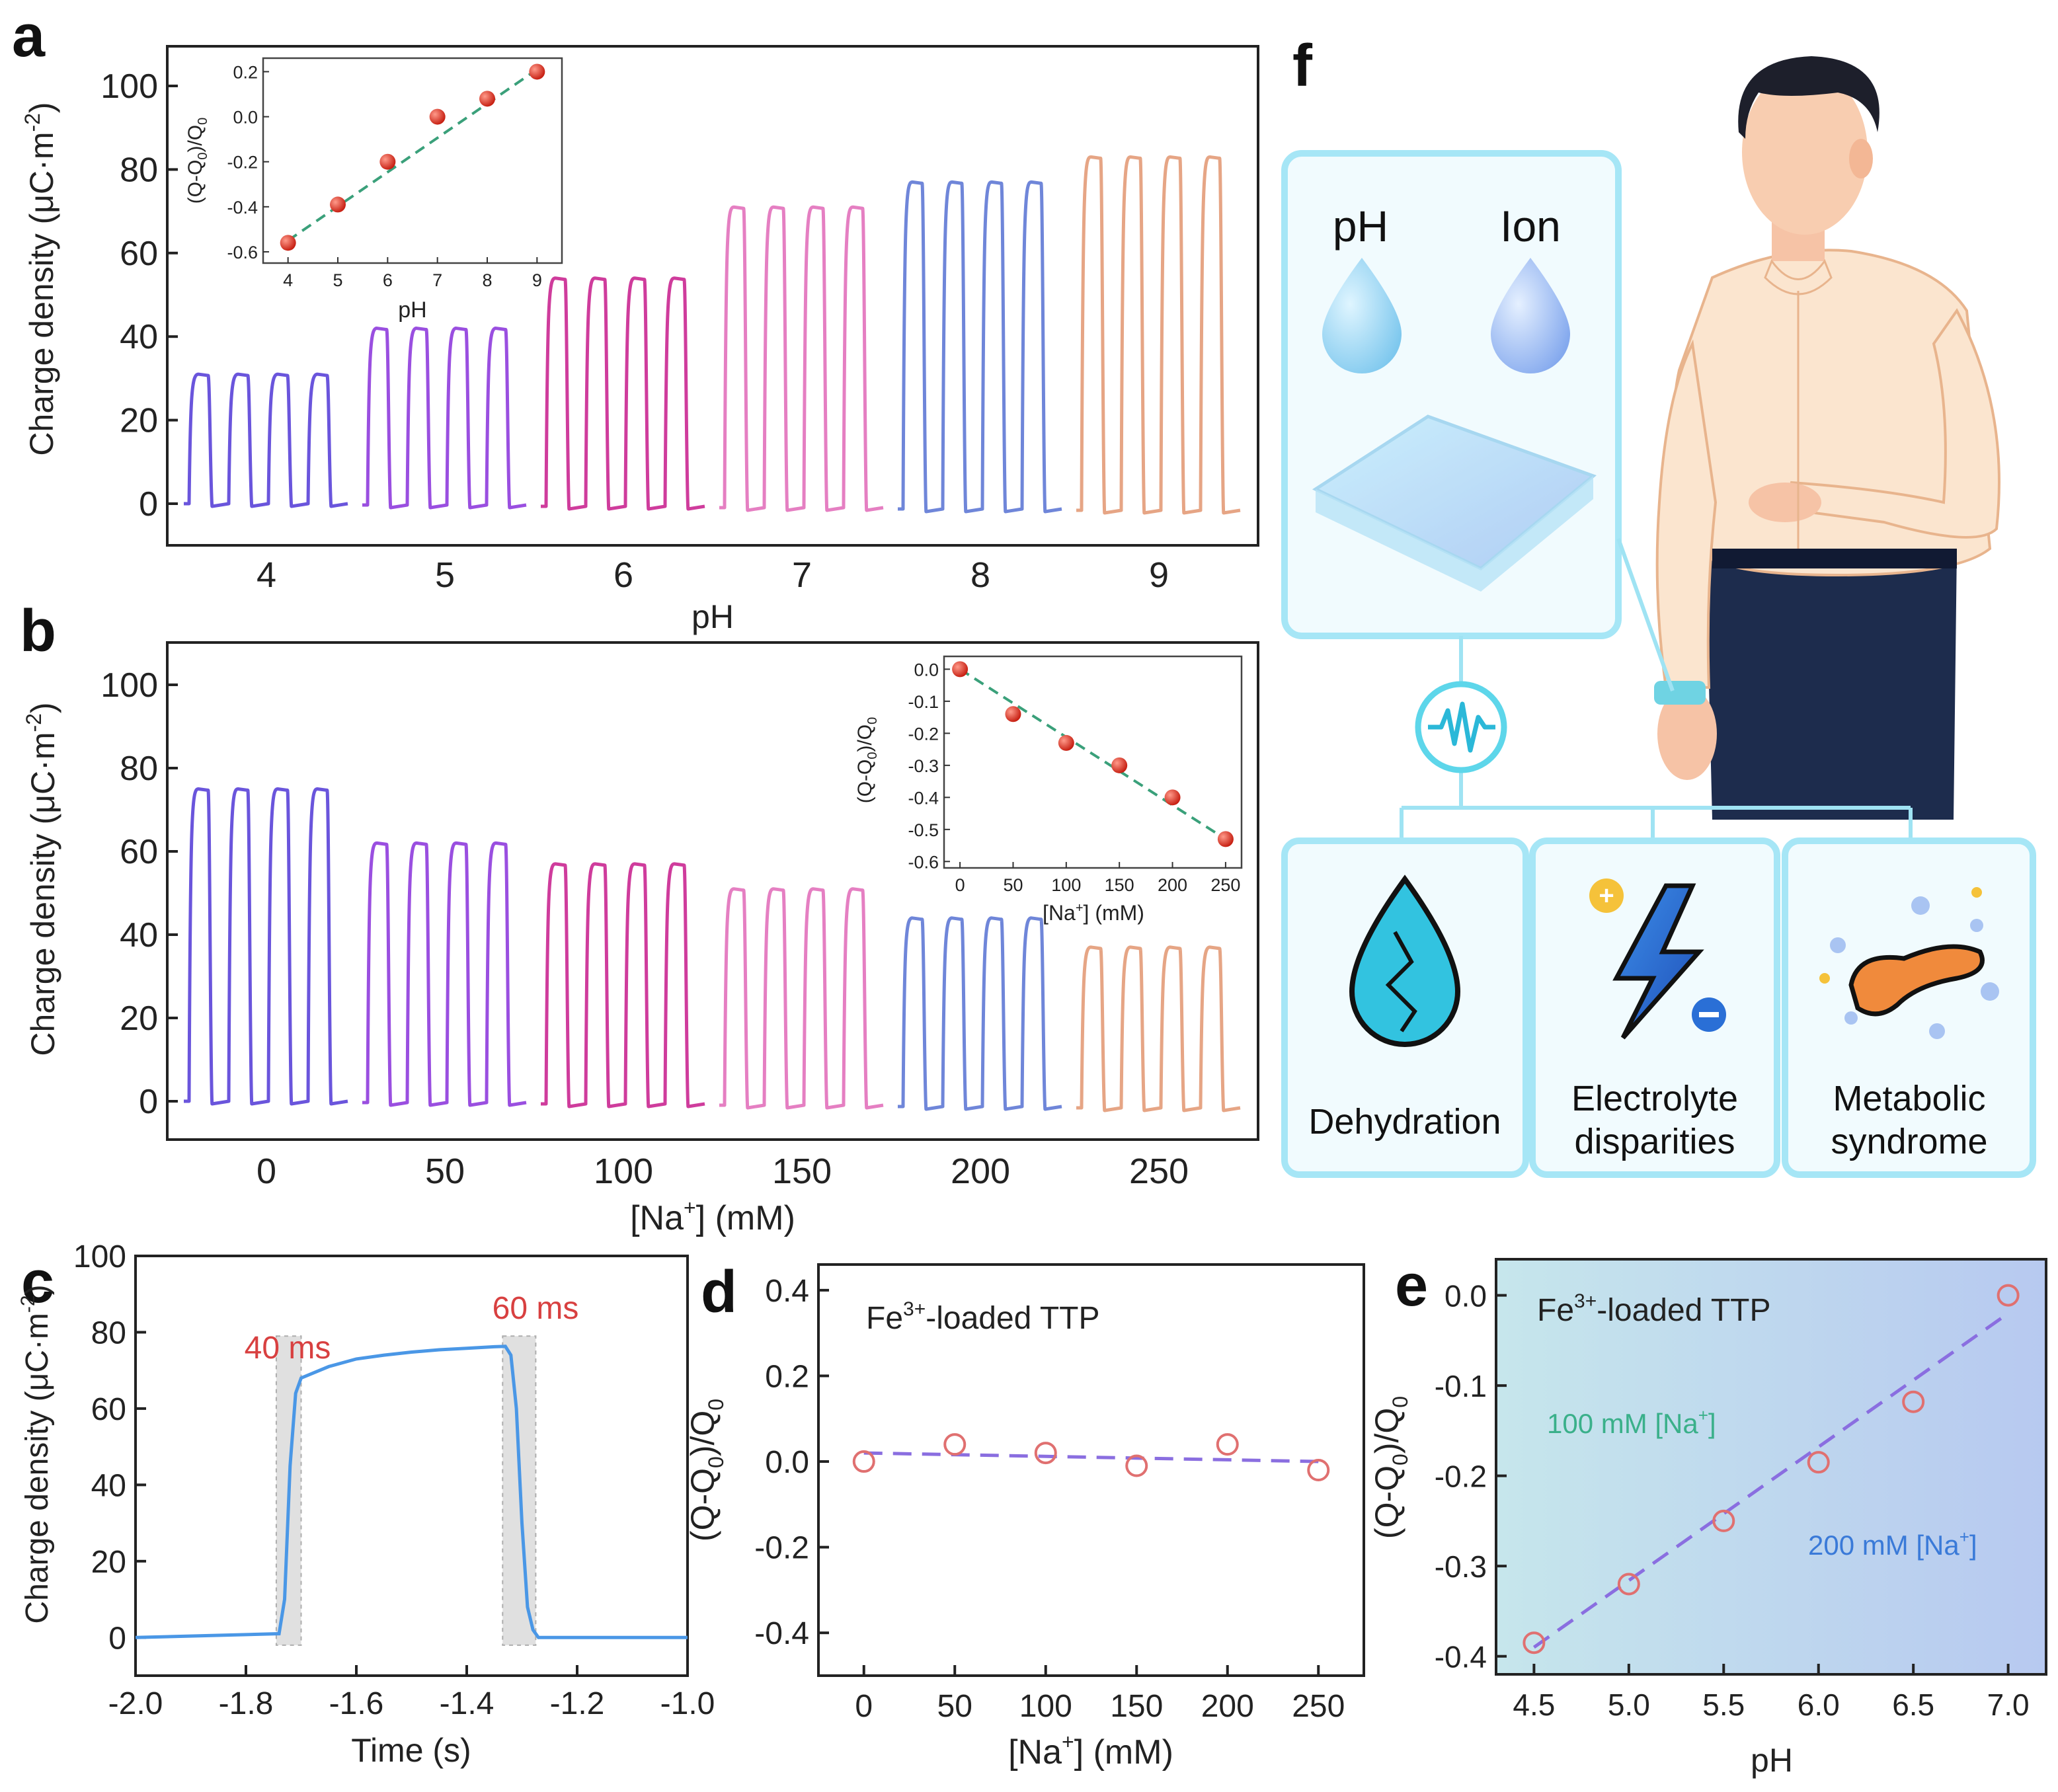  I want to click on sensor-box: pH Ion, so click(1451, 394).